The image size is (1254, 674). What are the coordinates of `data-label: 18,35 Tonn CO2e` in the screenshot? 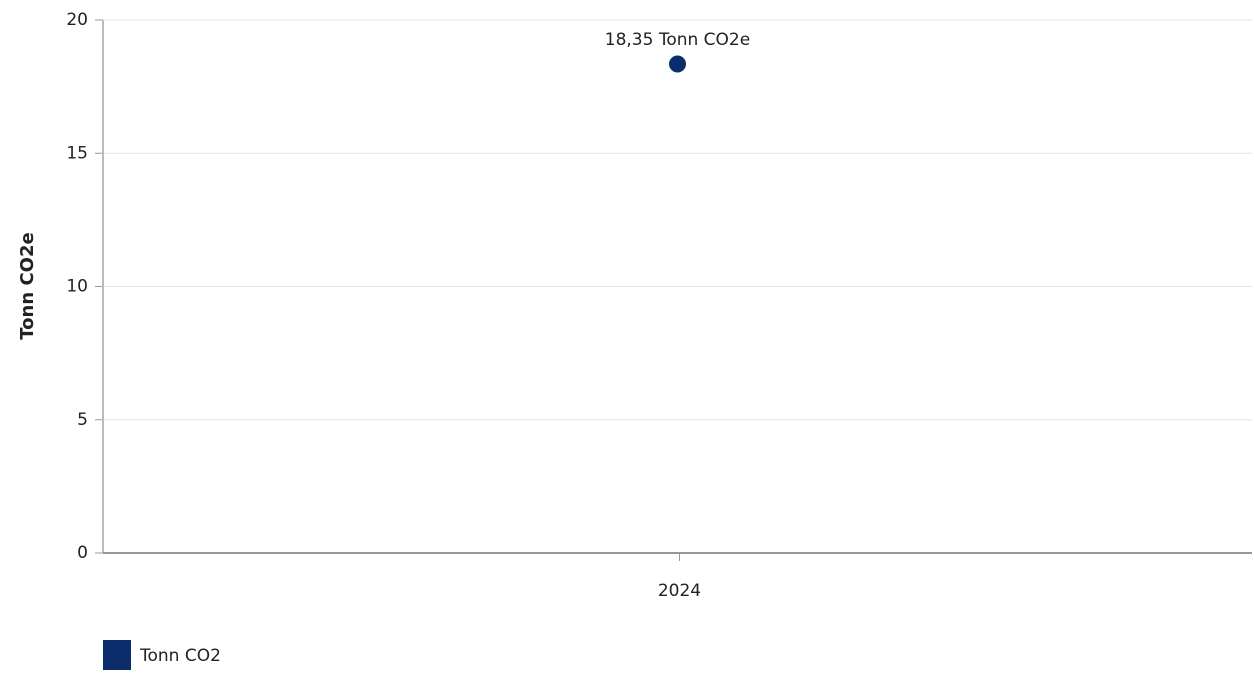 It's located at (677, 40).